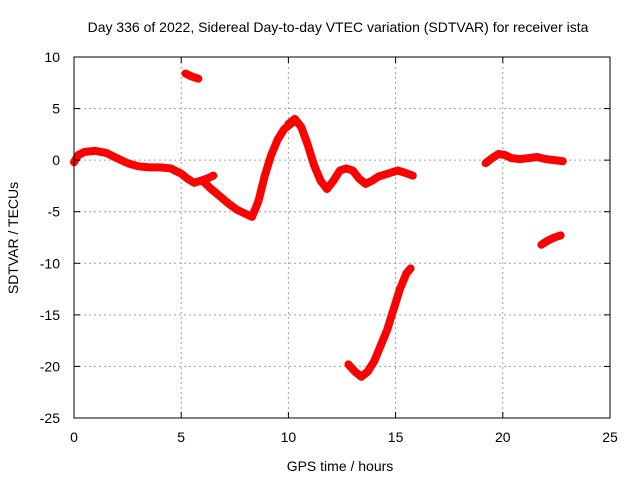 The height and width of the screenshot is (480, 640). What do you see at coordinates (50, 263) in the screenshot?
I see `y-tick-label: -10` at bounding box center [50, 263].